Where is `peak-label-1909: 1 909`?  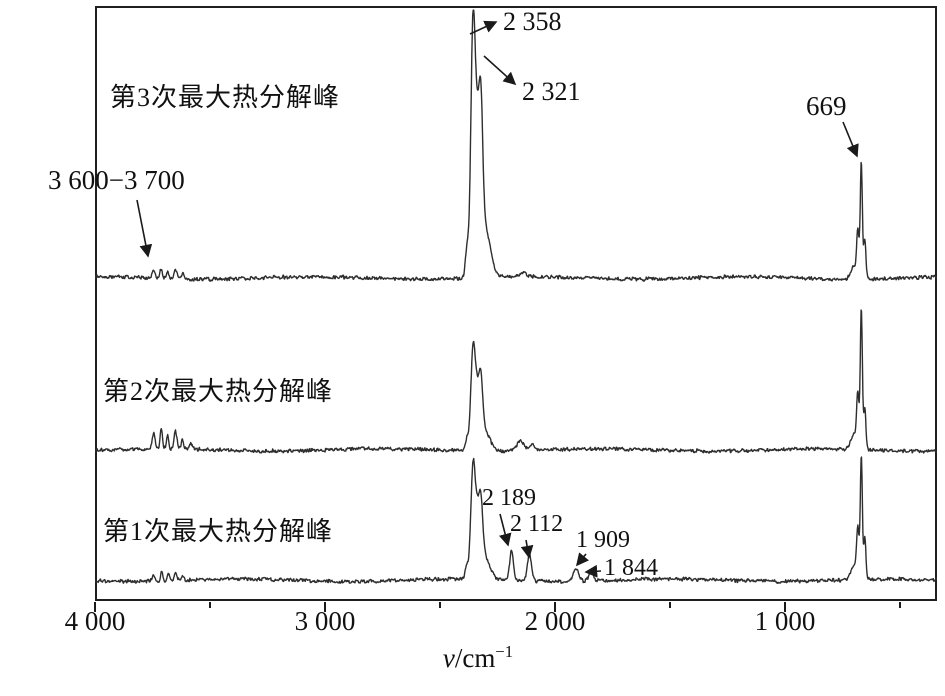 peak-label-1909: 1 909 is located at coordinates (603, 540).